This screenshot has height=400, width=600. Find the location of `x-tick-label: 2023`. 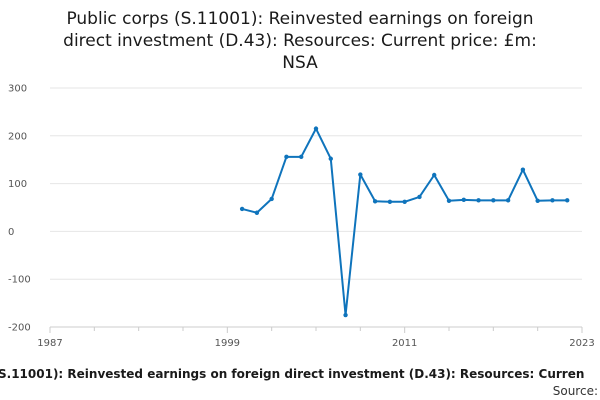

x-tick-label: 2023 is located at coordinates (581, 343).